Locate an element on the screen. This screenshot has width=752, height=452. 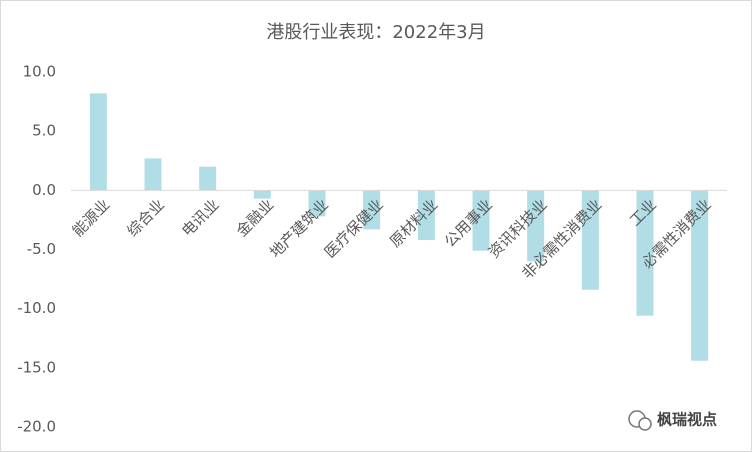
y-tick-label: -20.0 is located at coordinates (36, 427).